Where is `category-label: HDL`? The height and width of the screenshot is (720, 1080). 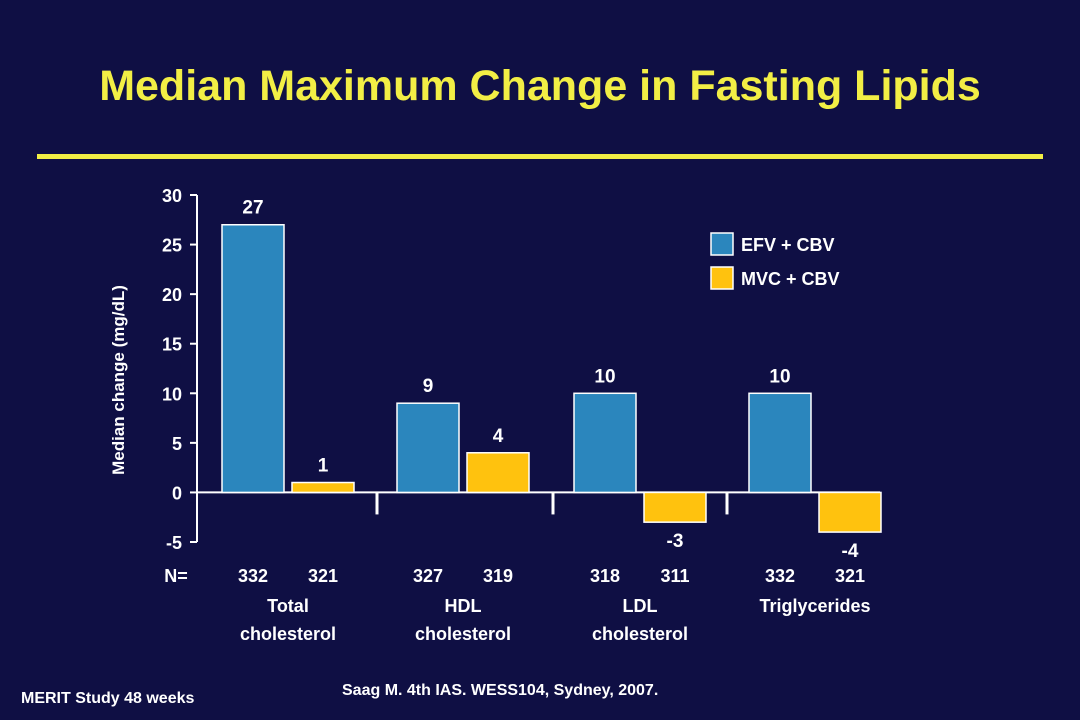
category-label: HDL is located at coordinates (463, 606).